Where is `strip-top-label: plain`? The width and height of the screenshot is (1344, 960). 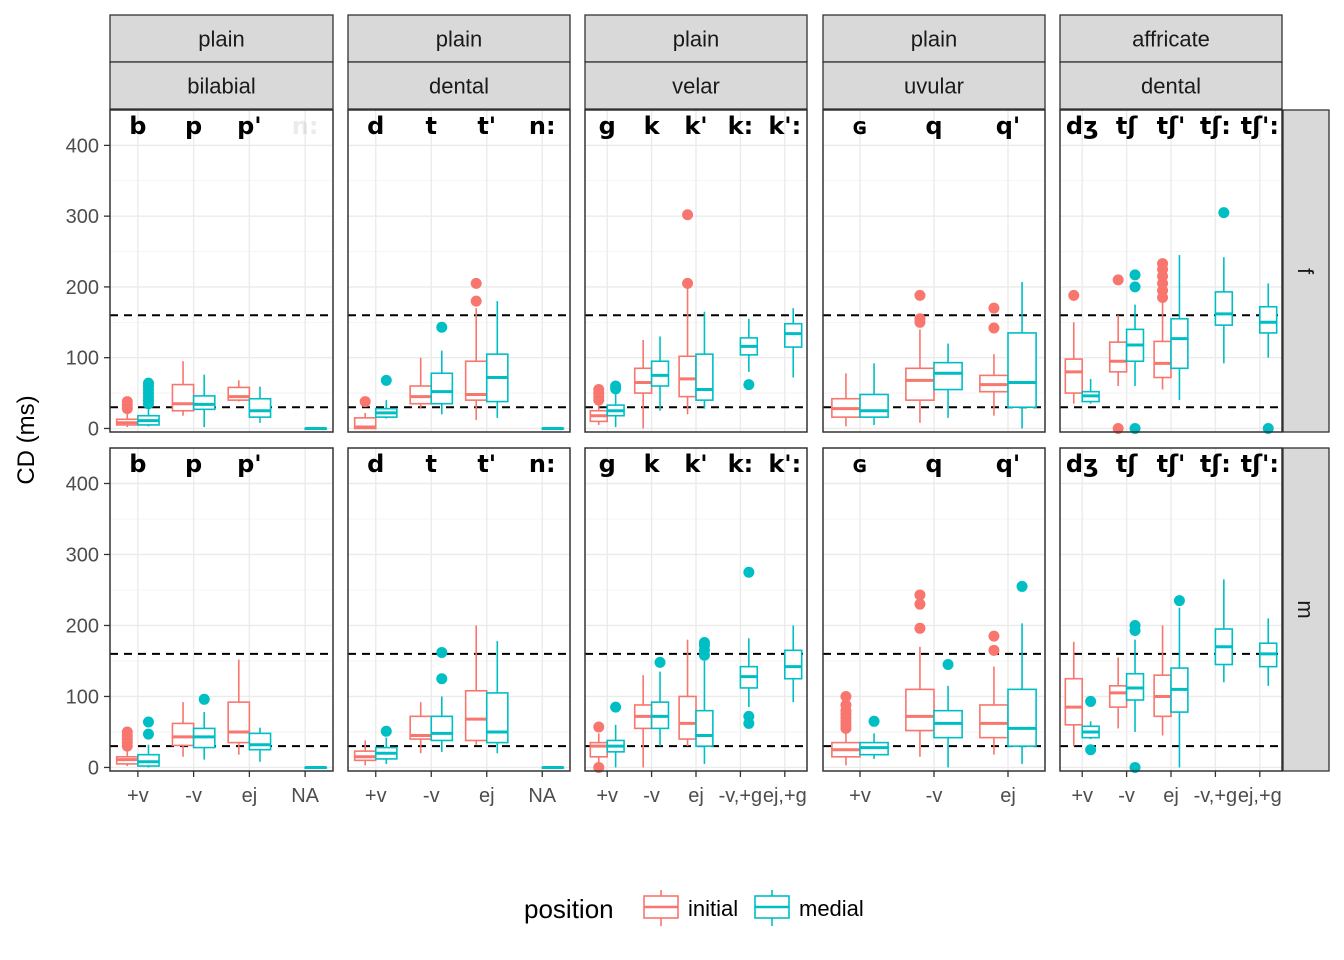
strip-top-label: plain is located at coordinates (934, 39).